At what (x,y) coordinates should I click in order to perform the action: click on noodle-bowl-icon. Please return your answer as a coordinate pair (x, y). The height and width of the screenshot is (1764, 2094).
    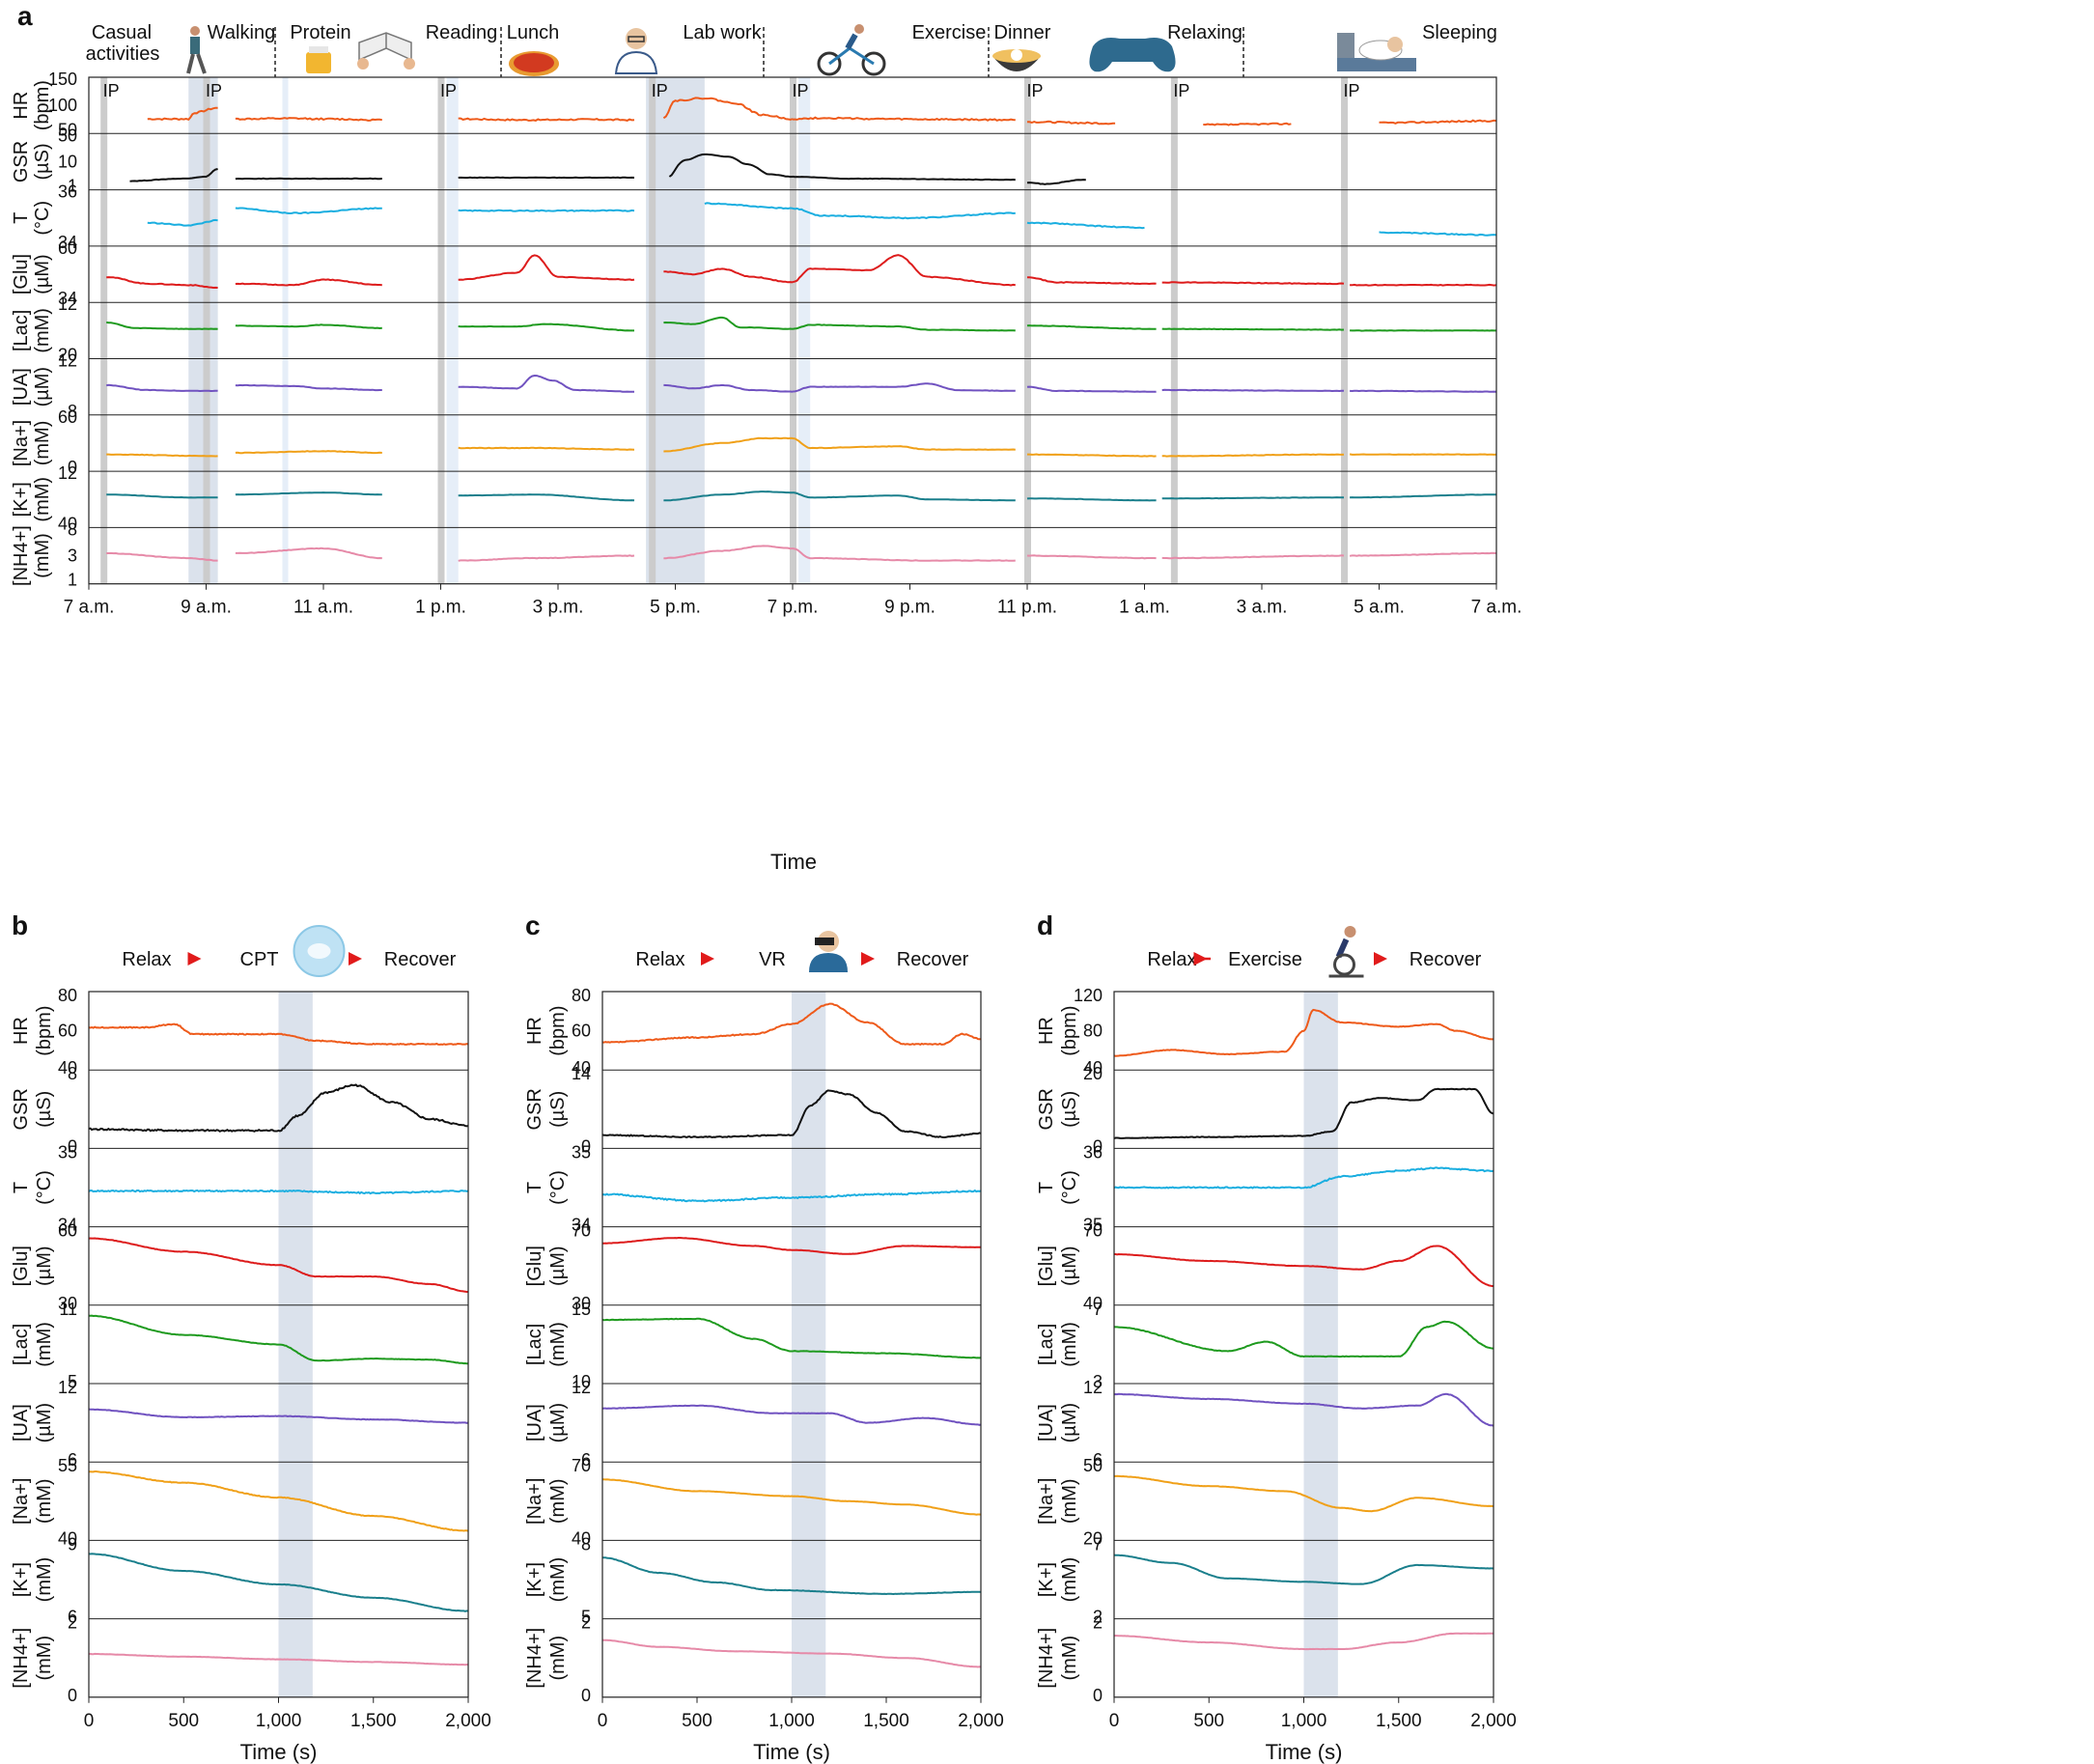
    Looking at the image, I should click on (1016, 60).